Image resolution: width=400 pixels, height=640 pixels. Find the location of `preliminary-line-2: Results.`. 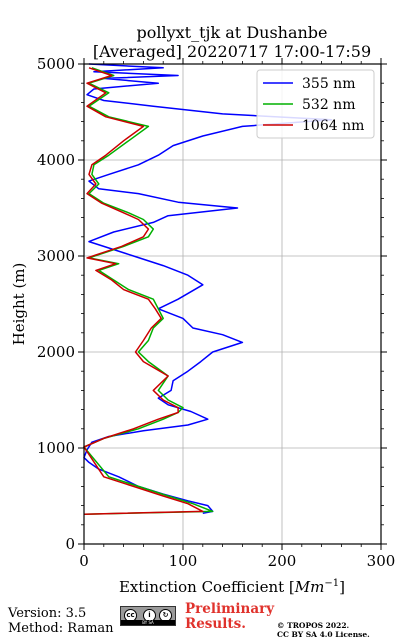

preliminary-line-2: Results. is located at coordinates (215, 624).